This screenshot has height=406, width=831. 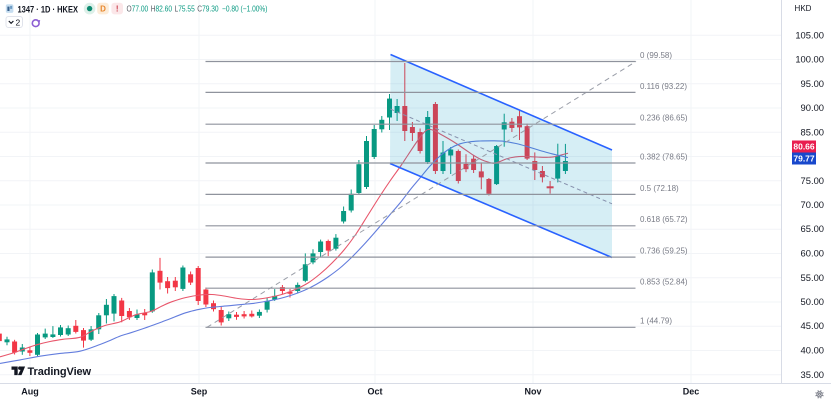 I want to click on svg-text: 50.00, so click(x=812, y=301).